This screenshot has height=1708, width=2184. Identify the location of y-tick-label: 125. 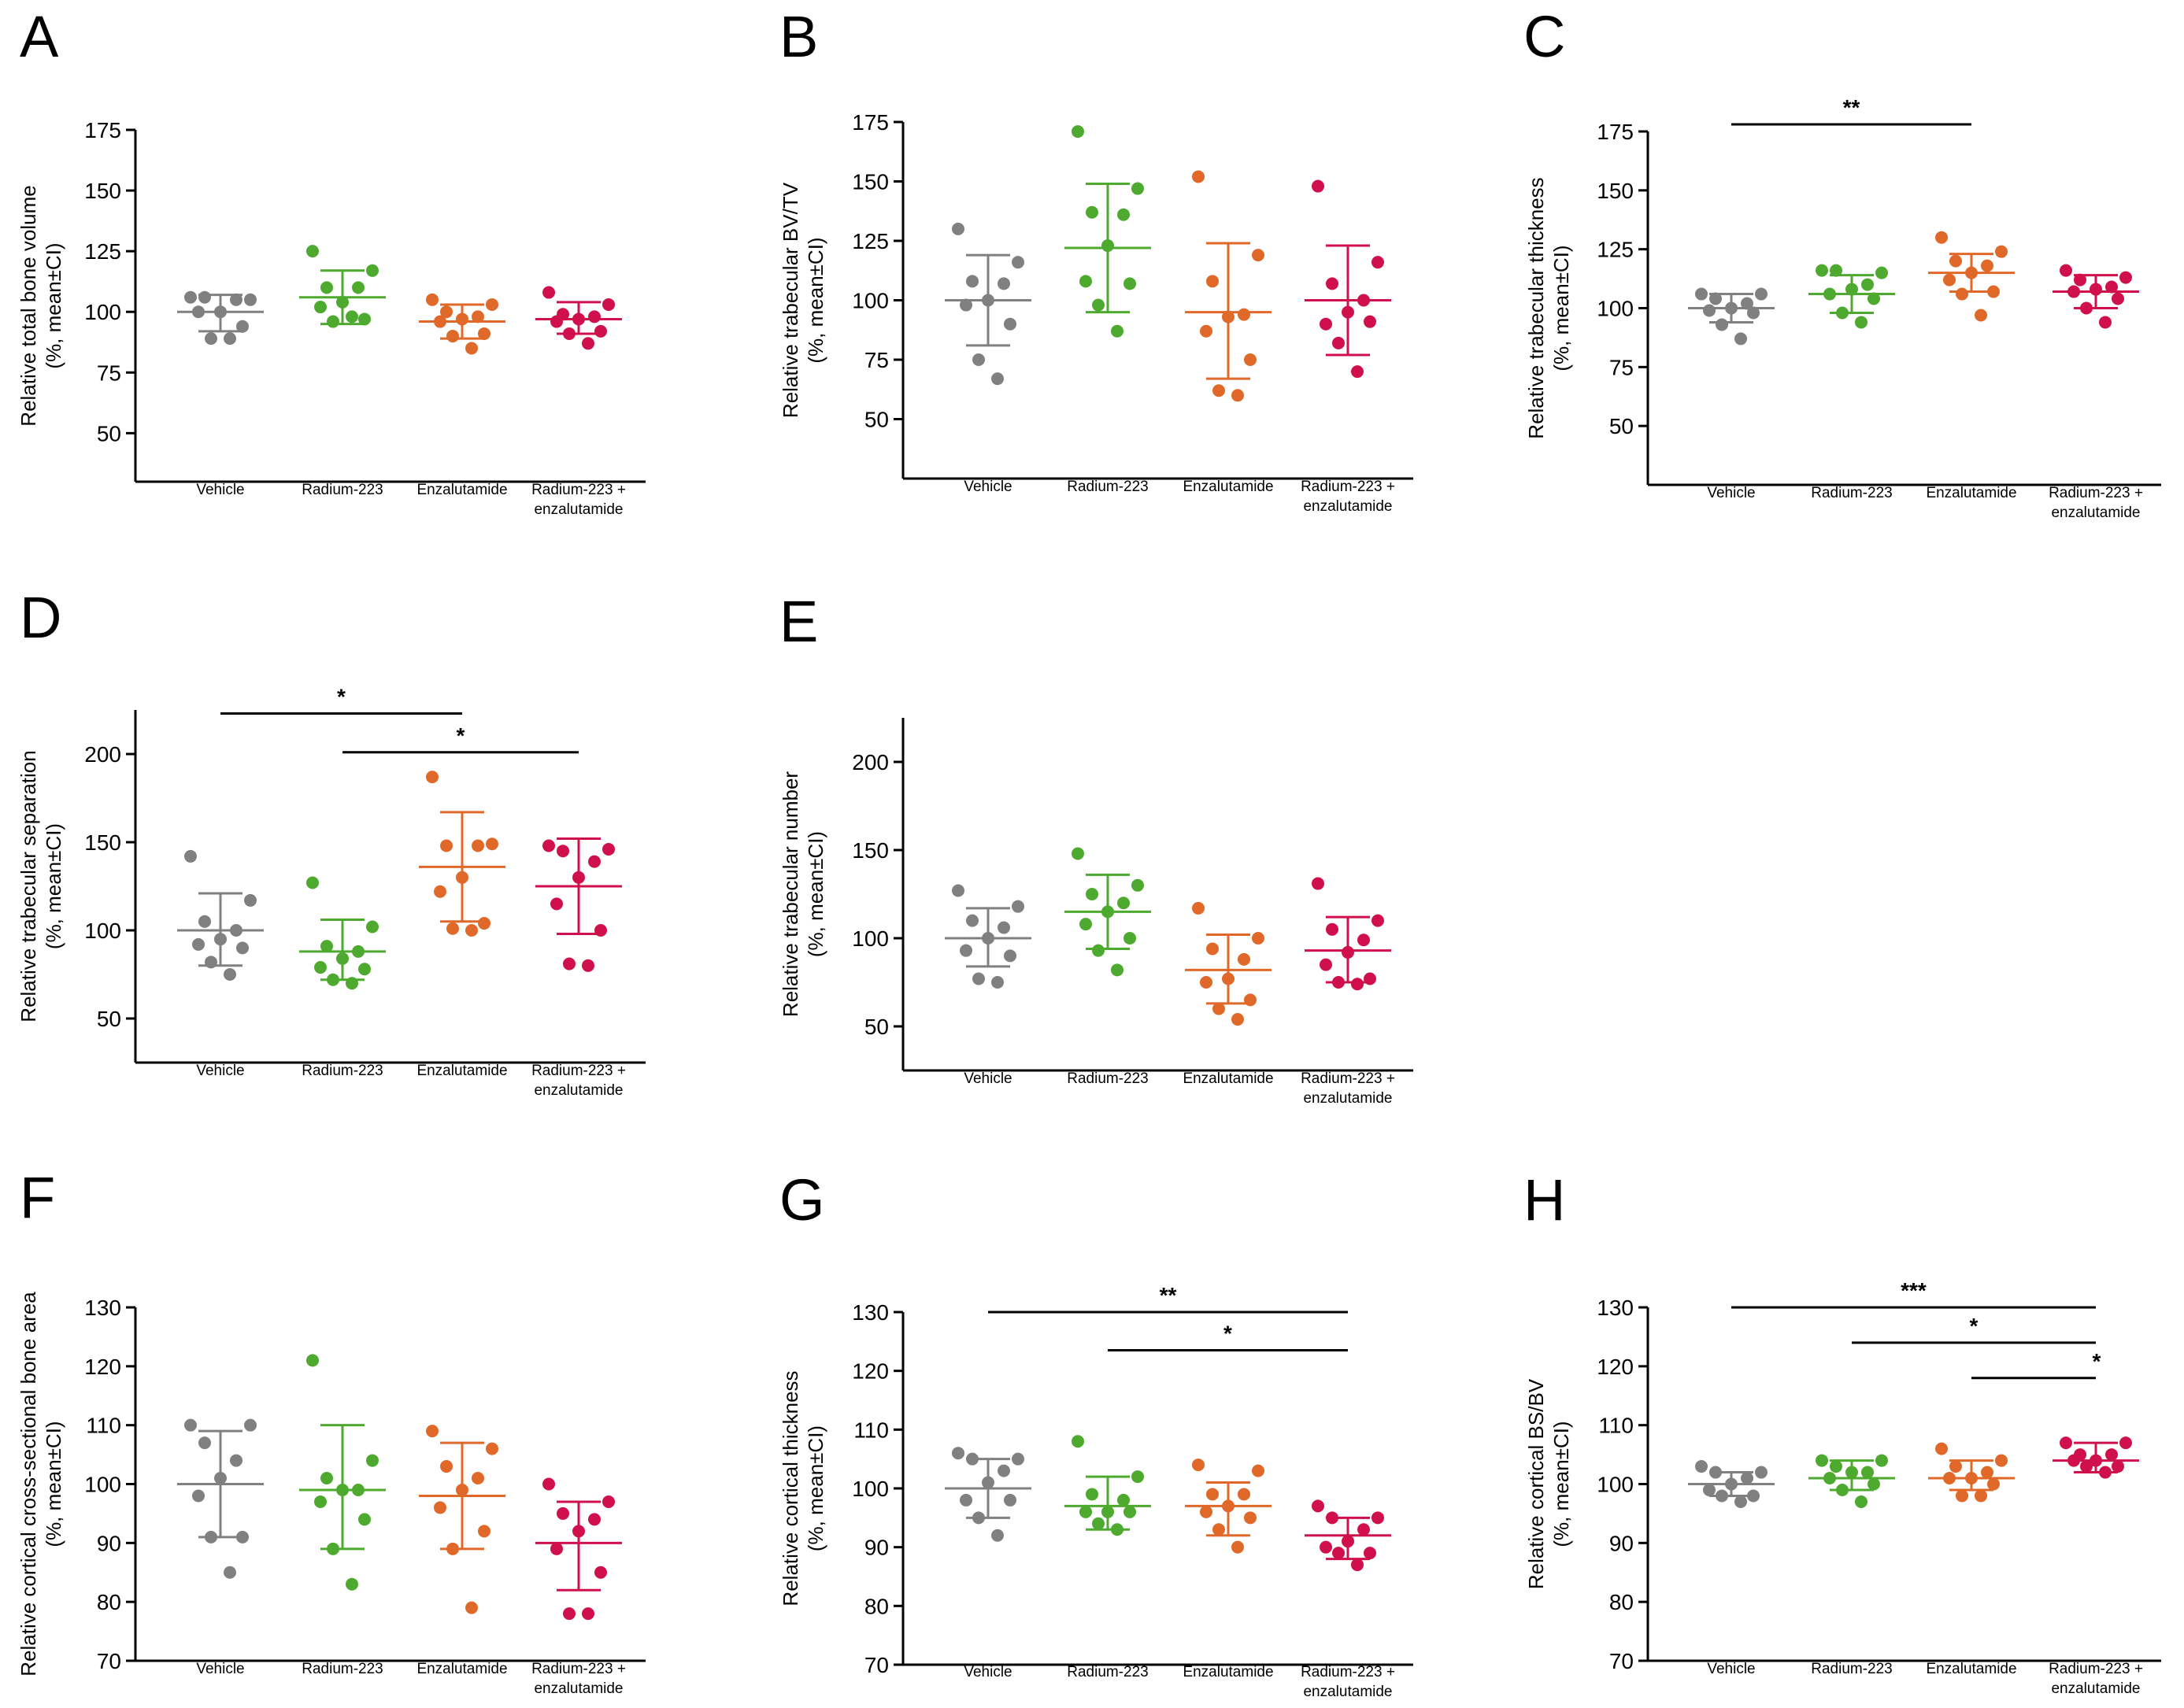
(102, 251).